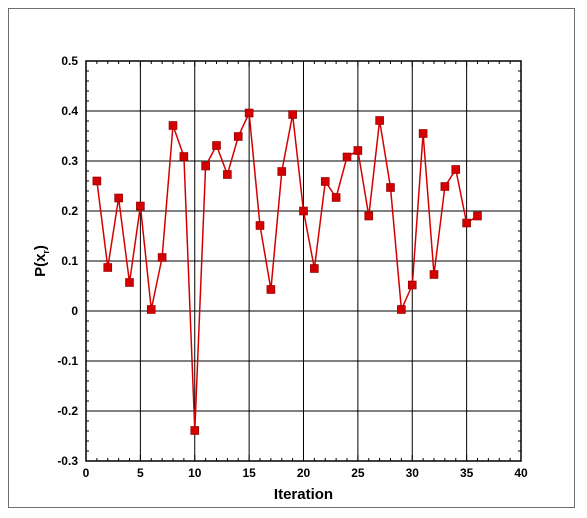 This screenshot has width=587, height=518. I want to click on y-tick-label: 0.1, so click(69, 261).